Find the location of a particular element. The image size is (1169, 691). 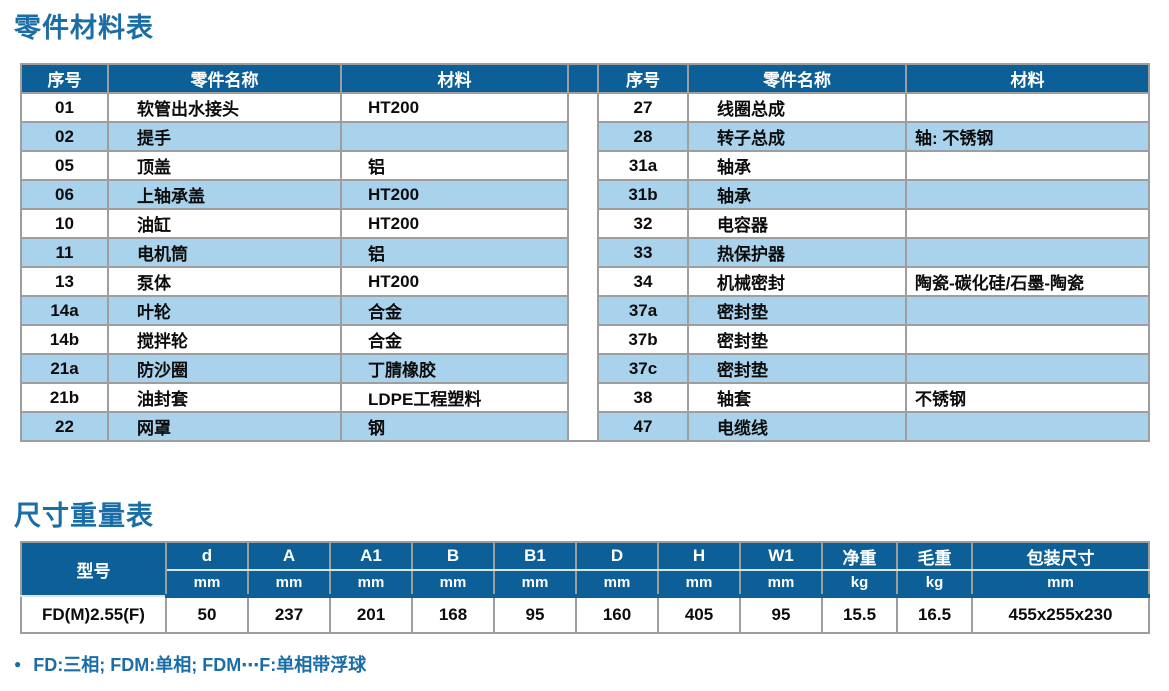

dims-col-label: H is located at coordinates (699, 556).